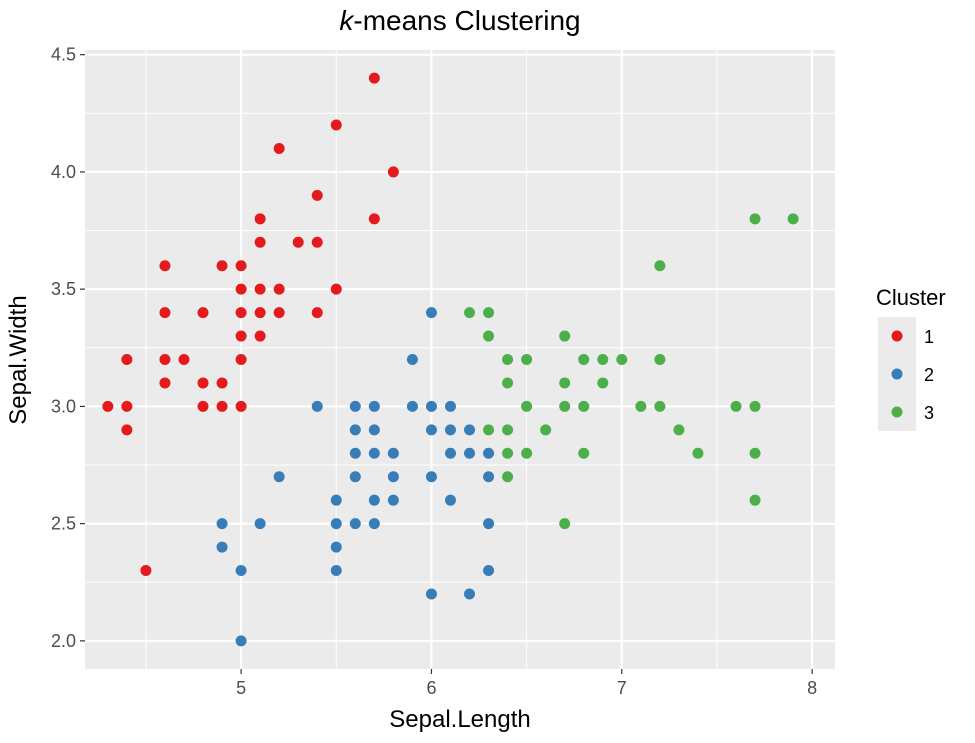  I want to click on legend-label: 3, so click(929, 413).